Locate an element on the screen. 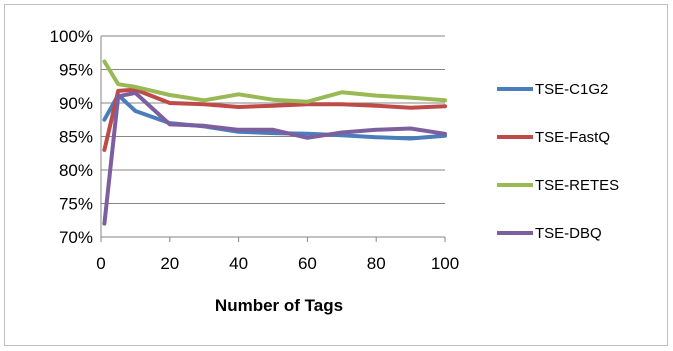  x-tick-label: 80 is located at coordinates (376, 263).